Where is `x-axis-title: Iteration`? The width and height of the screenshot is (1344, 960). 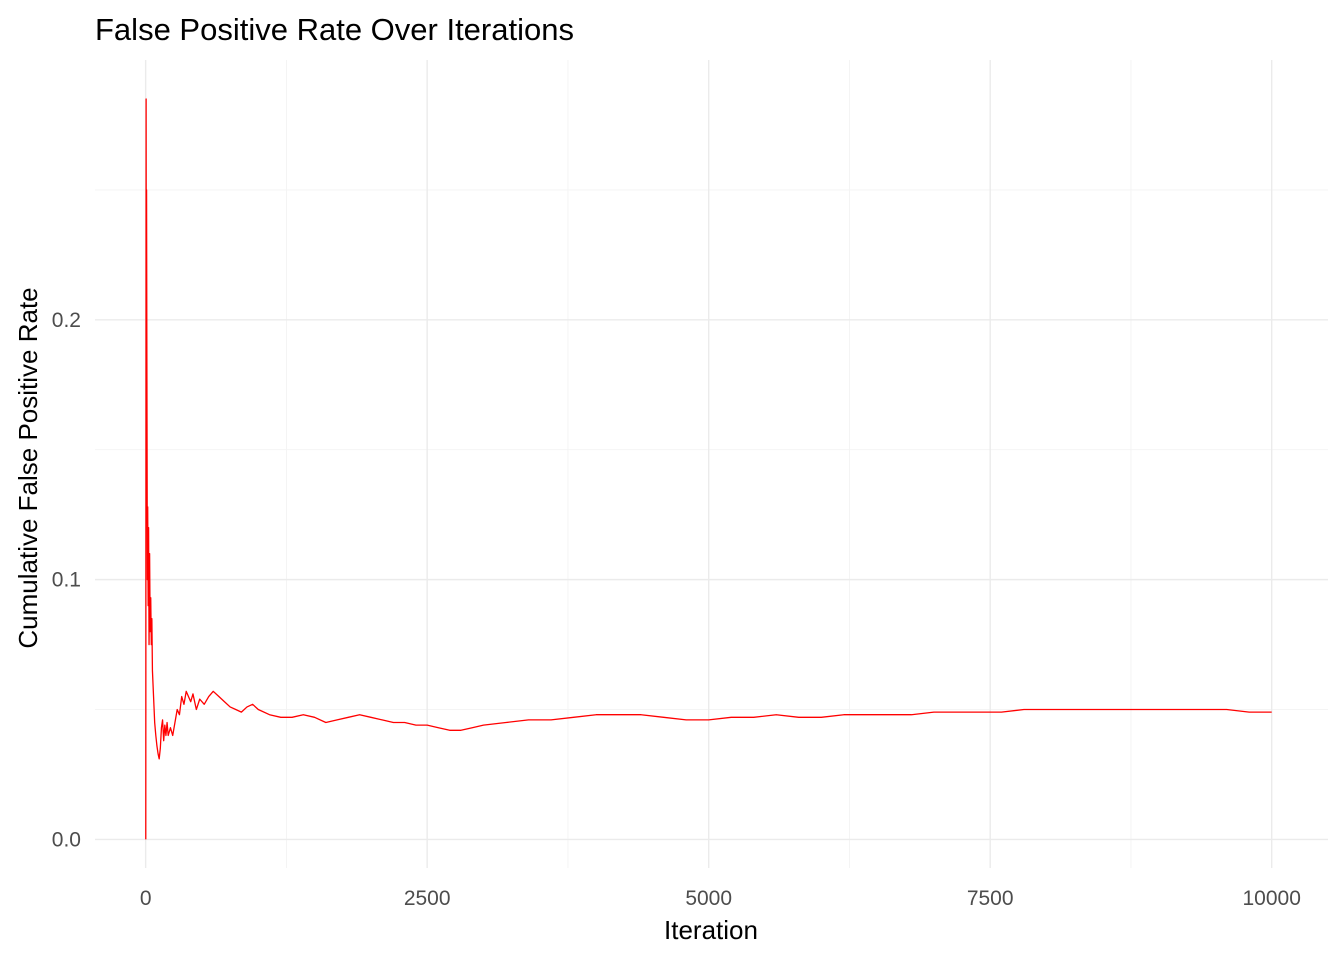 x-axis-title: Iteration is located at coordinates (711, 930).